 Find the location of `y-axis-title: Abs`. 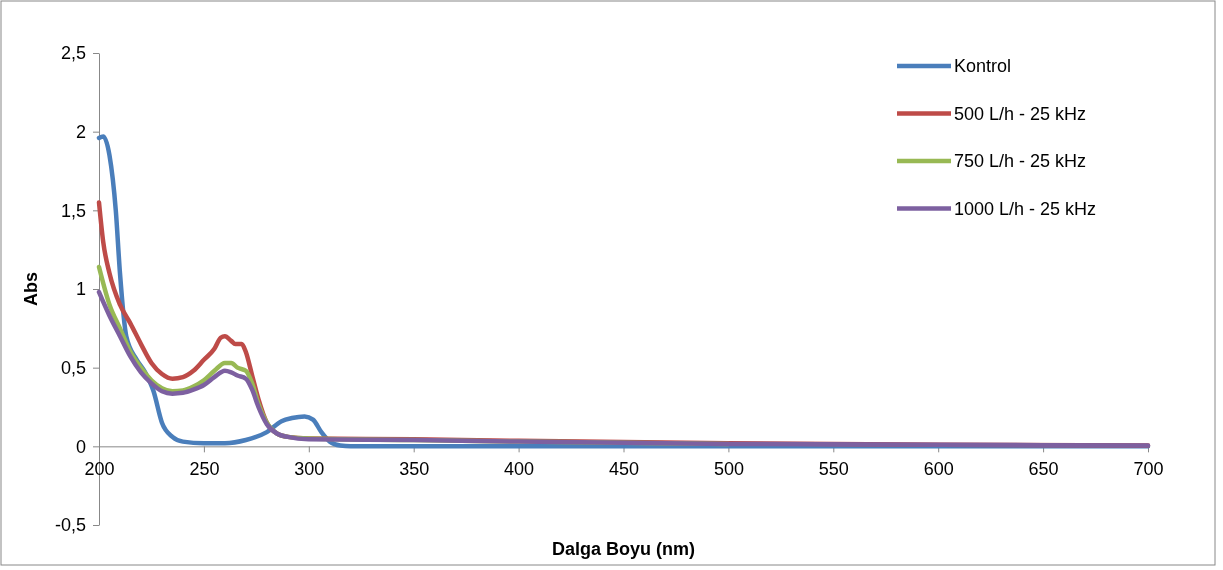

y-axis-title: Abs is located at coordinates (31, 289).